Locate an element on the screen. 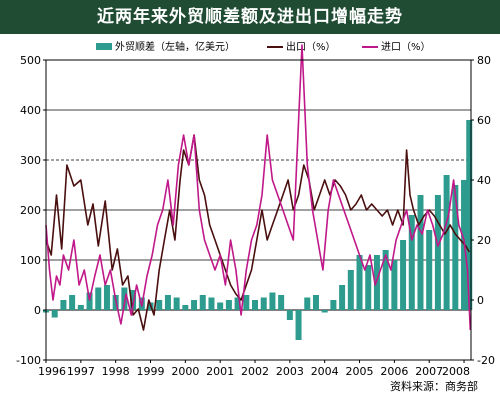  left-tick-label: -100 is located at coordinates (28, 360).